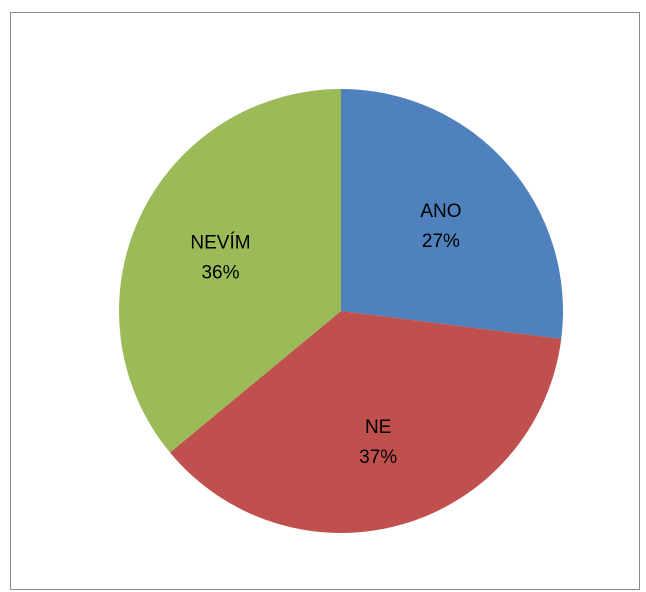  I want to click on slice-label-ano: ANO, so click(440, 211).